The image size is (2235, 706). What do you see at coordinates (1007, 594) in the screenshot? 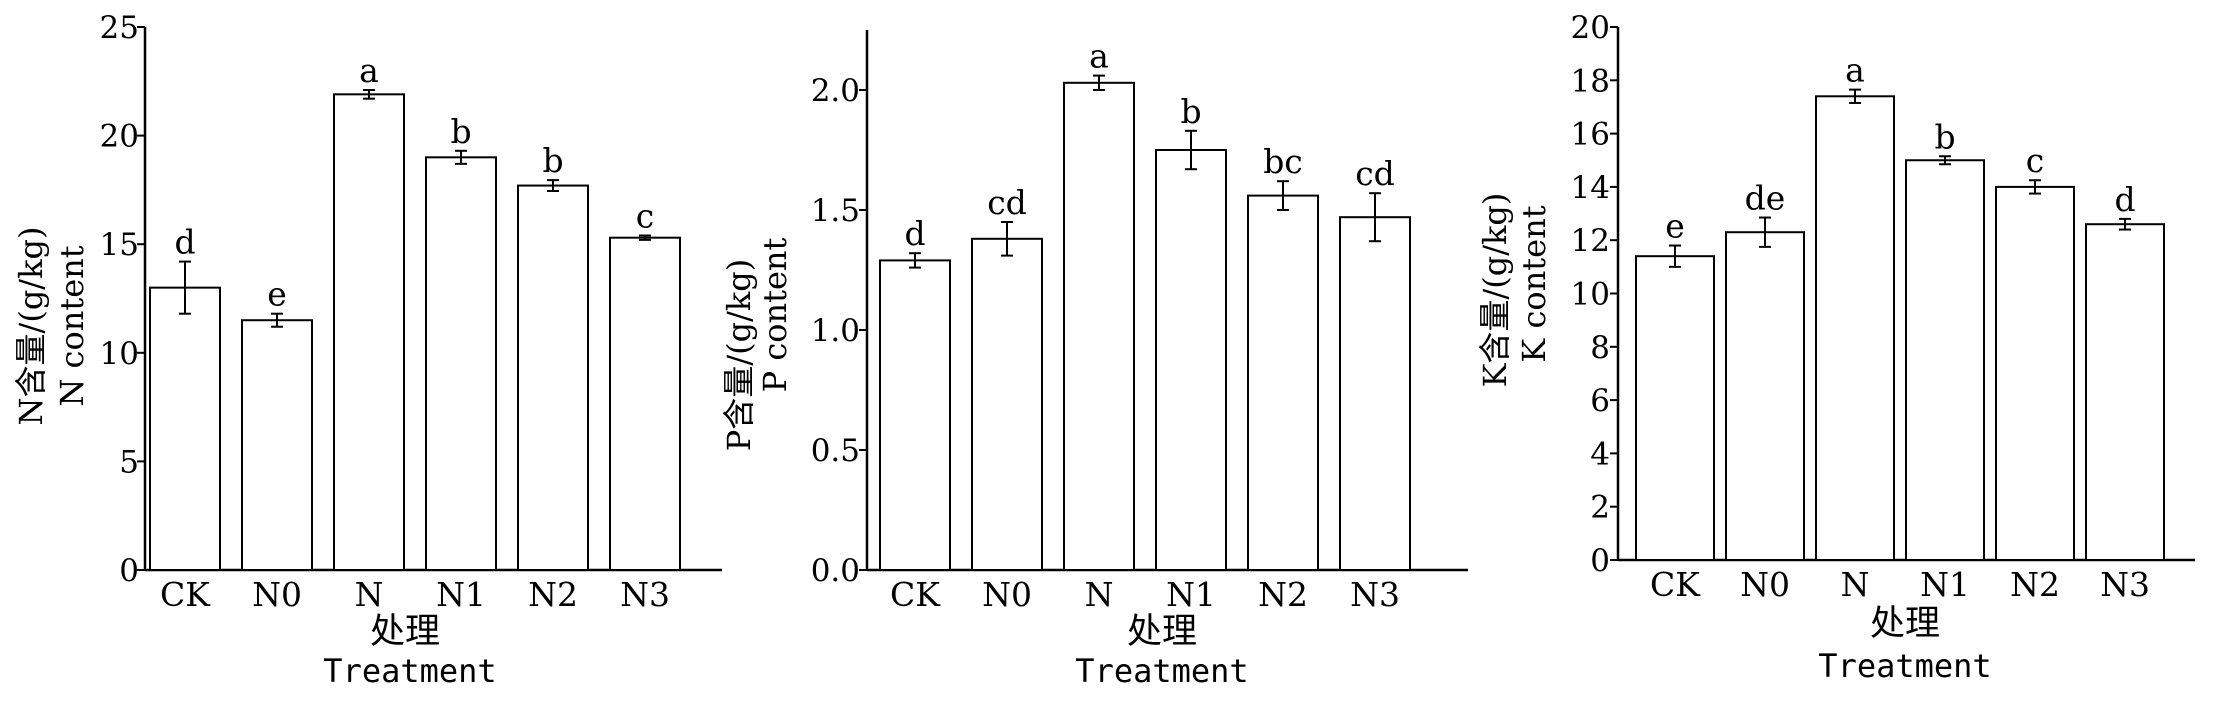
I see `p-category-label: N0` at bounding box center [1007, 594].